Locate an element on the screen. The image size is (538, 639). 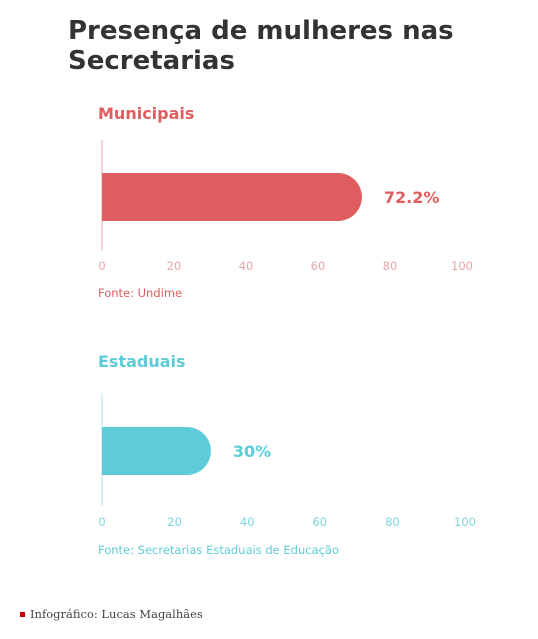
source-estaduais: Fonte: Secretarias Estaduais de Educação is located at coordinates (219, 550).